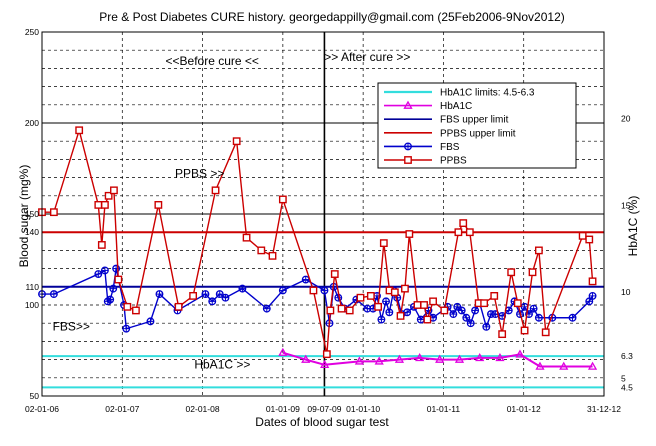 This screenshot has width=656, height=446. What do you see at coordinates (212, 61) in the screenshot?
I see `annotation-text: <<Before cure <<` at bounding box center [212, 61].